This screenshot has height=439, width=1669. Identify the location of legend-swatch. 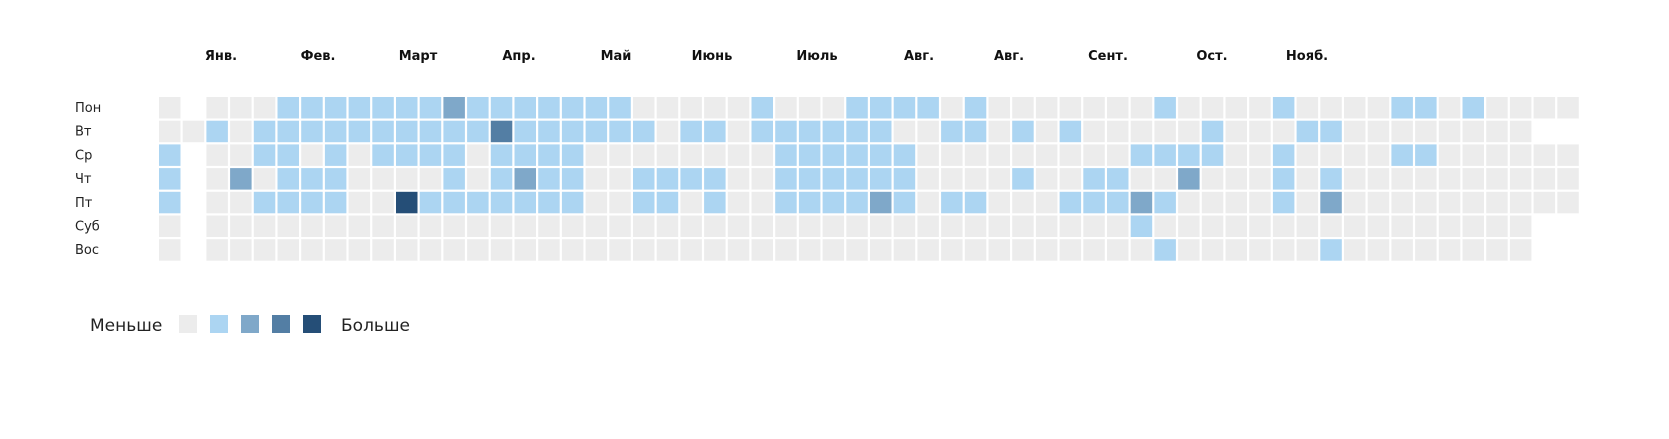
(188, 324).